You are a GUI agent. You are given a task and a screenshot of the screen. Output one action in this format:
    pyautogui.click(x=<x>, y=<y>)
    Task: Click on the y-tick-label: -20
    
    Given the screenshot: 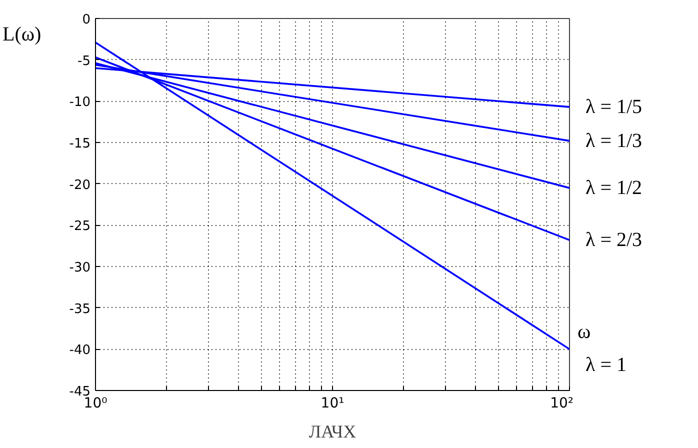 What is the action you would take?
    pyautogui.click(x=79, y=185)
    